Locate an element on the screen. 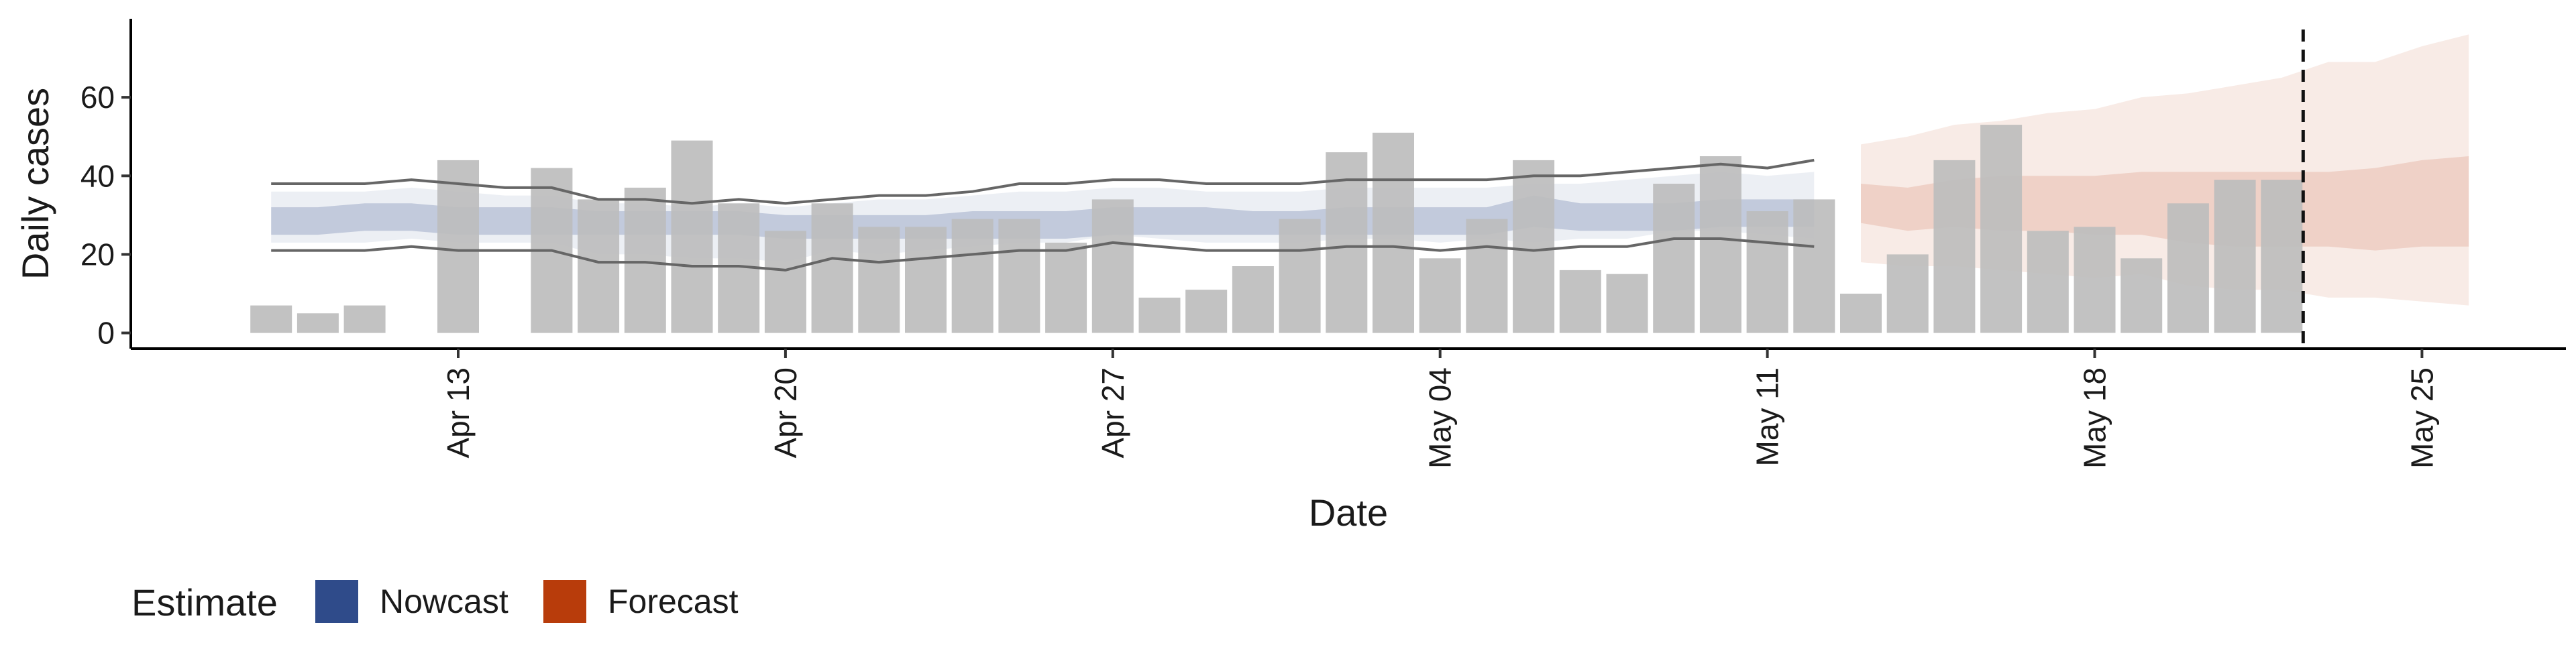 The height and width of the screenshot is (647, 2576). legend-swatch-forecast is located at coordinates (564, 602).